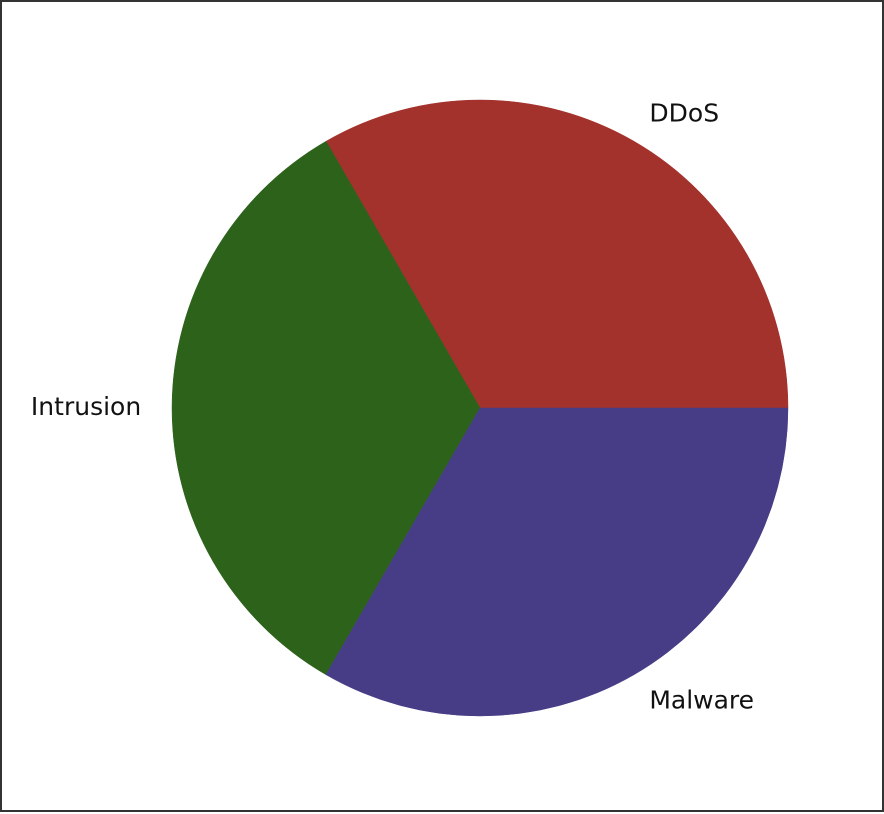 This screenshot has width=884, height=814. What do you see at coordinates (86, 406) in the screenshot?
I see `pie-label-intrusion: Intrusion` at bounding box center [86, 406].